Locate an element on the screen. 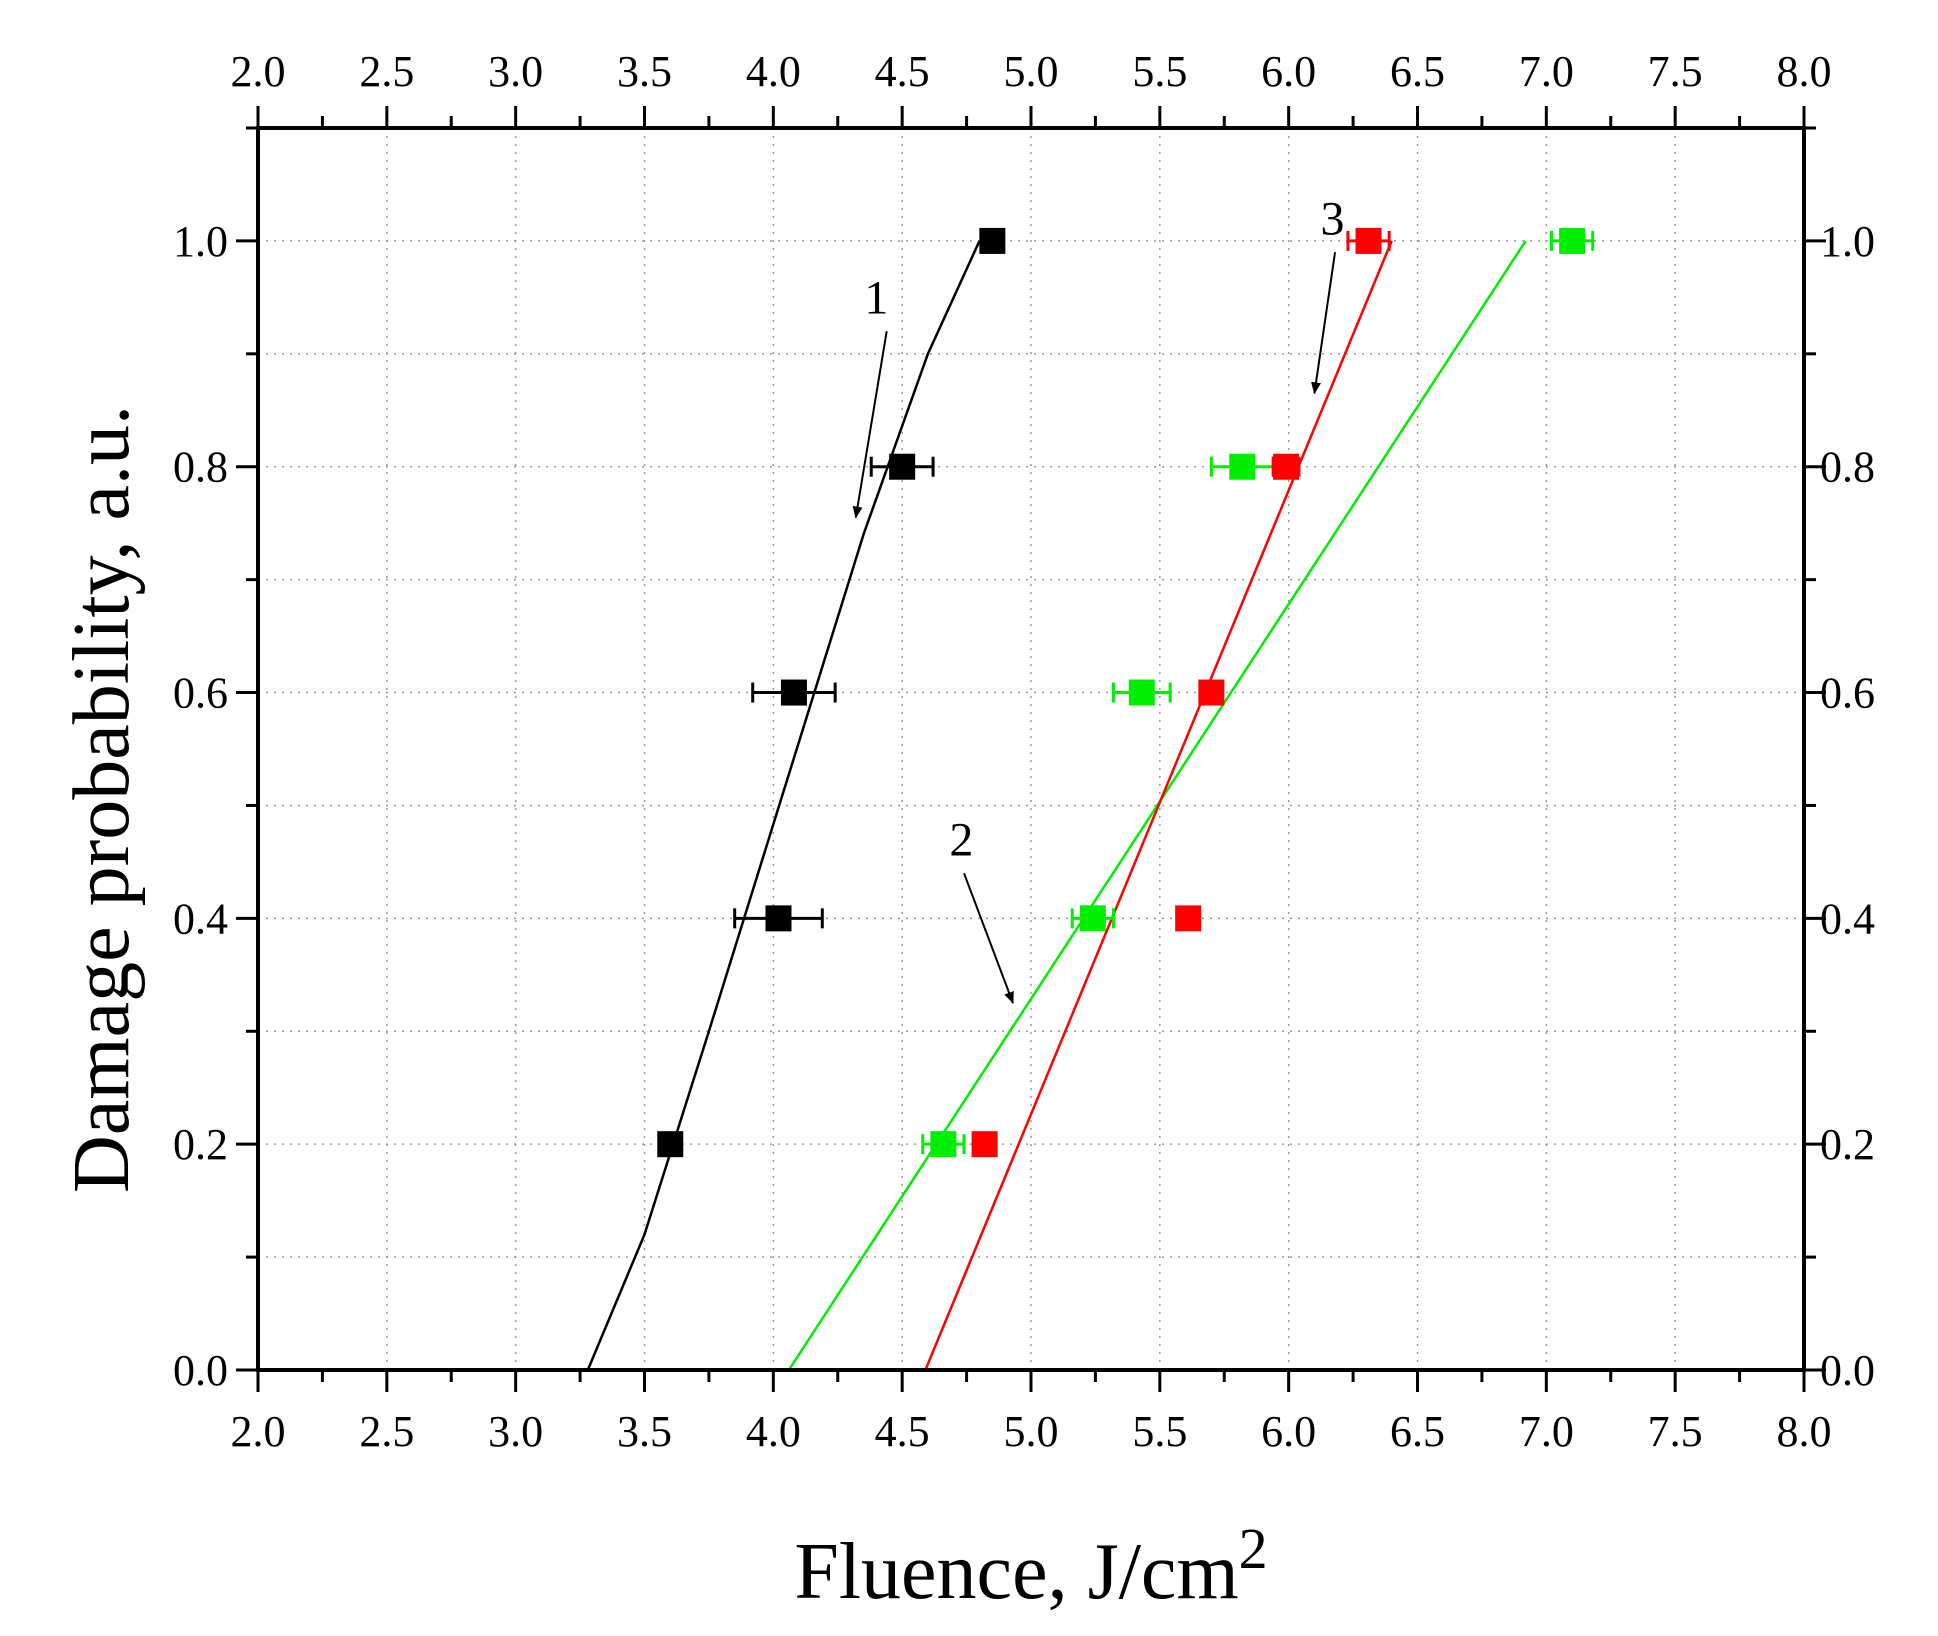 The height and width of the screenshot is (1636, 1938). x-tick-label-bottom: 6.5 is located at coordinates (1417, 1431).